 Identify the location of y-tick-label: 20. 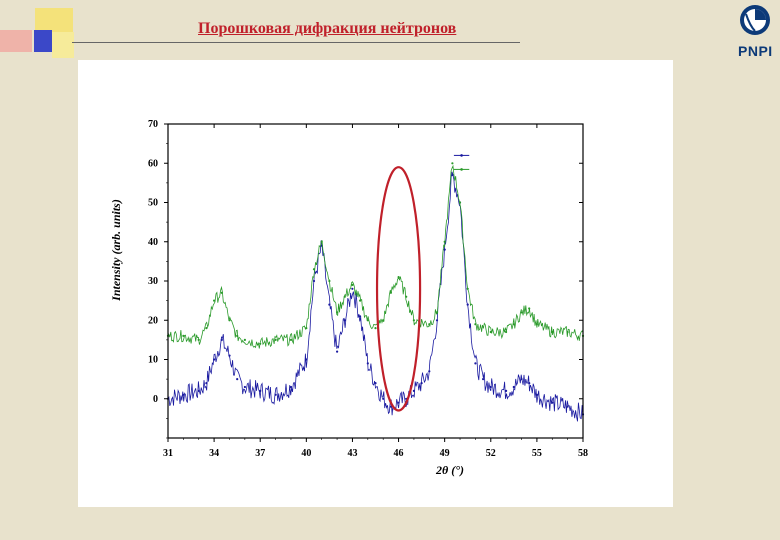
(153, 320).